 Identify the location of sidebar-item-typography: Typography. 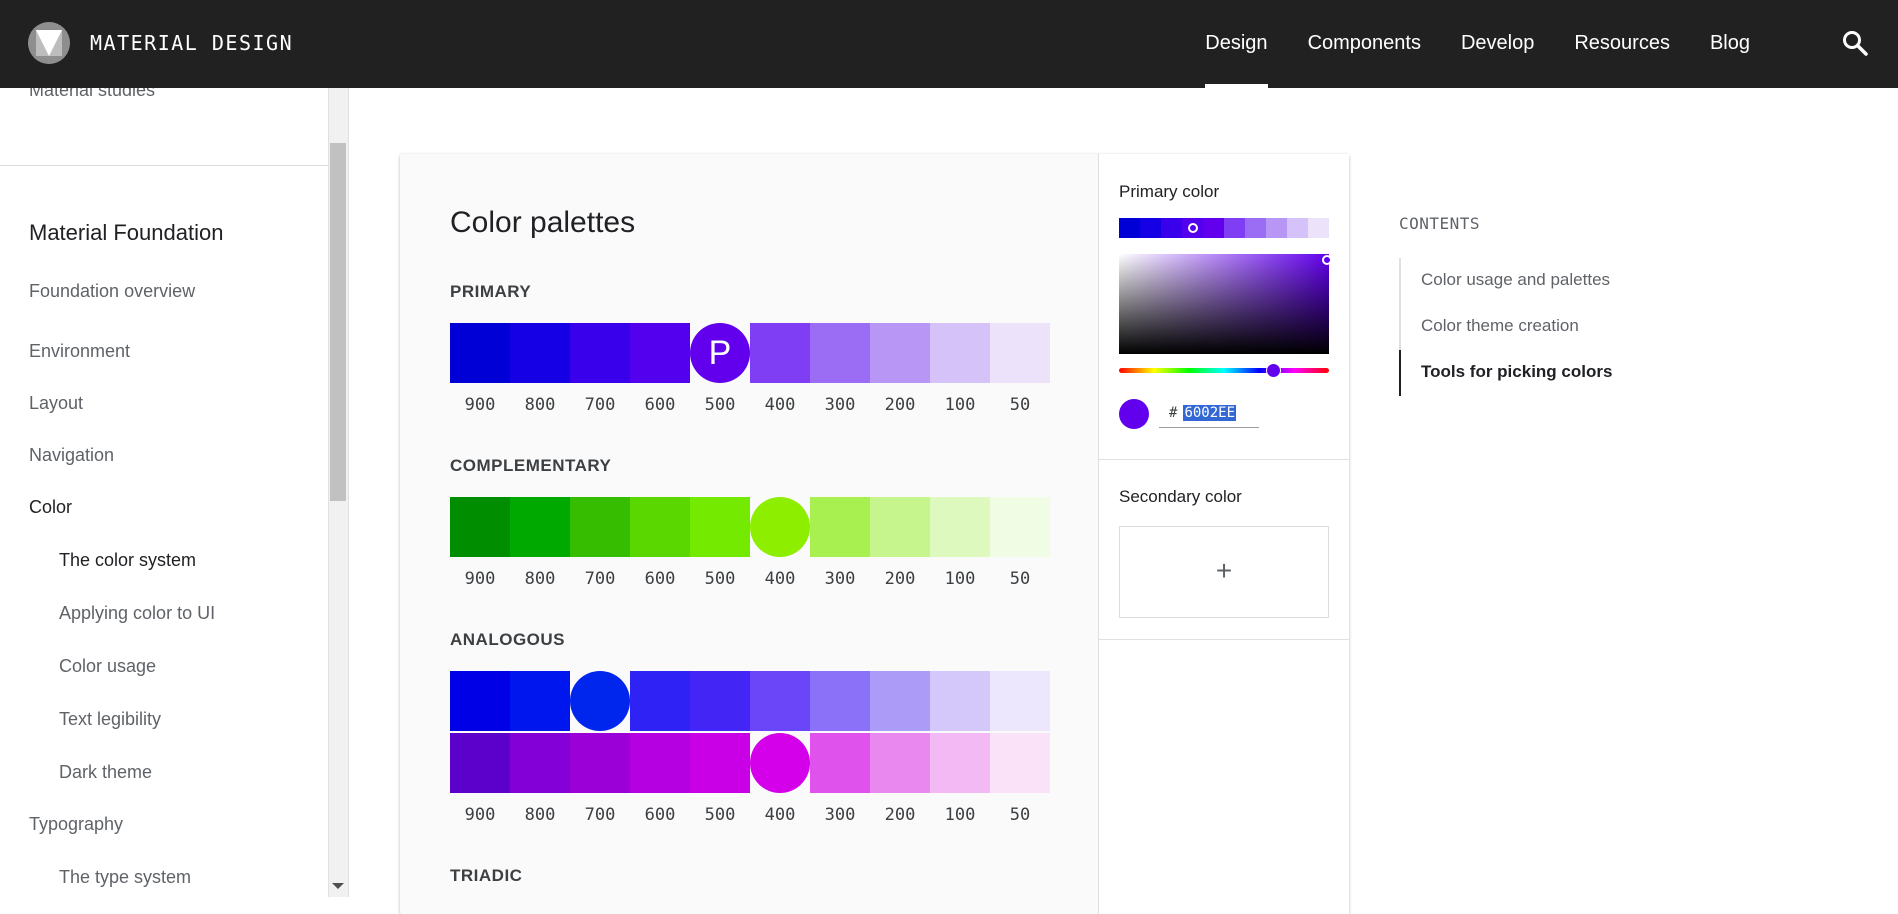
(76, 824).